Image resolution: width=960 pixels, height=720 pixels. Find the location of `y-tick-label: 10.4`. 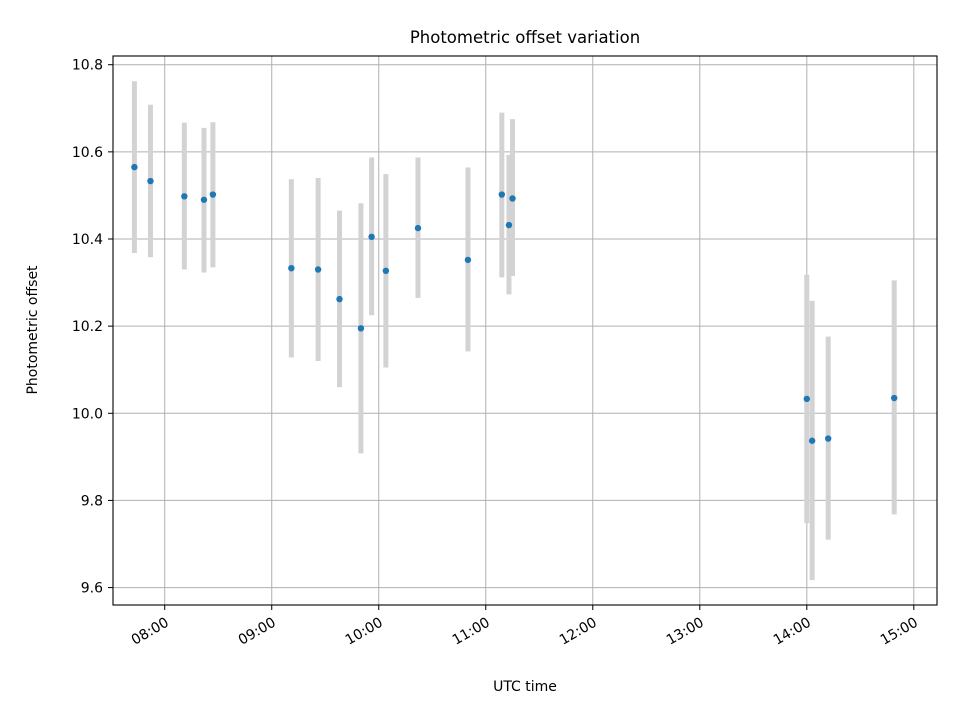

y-tick-label: 10.4 is located at coordinates (87, 240).